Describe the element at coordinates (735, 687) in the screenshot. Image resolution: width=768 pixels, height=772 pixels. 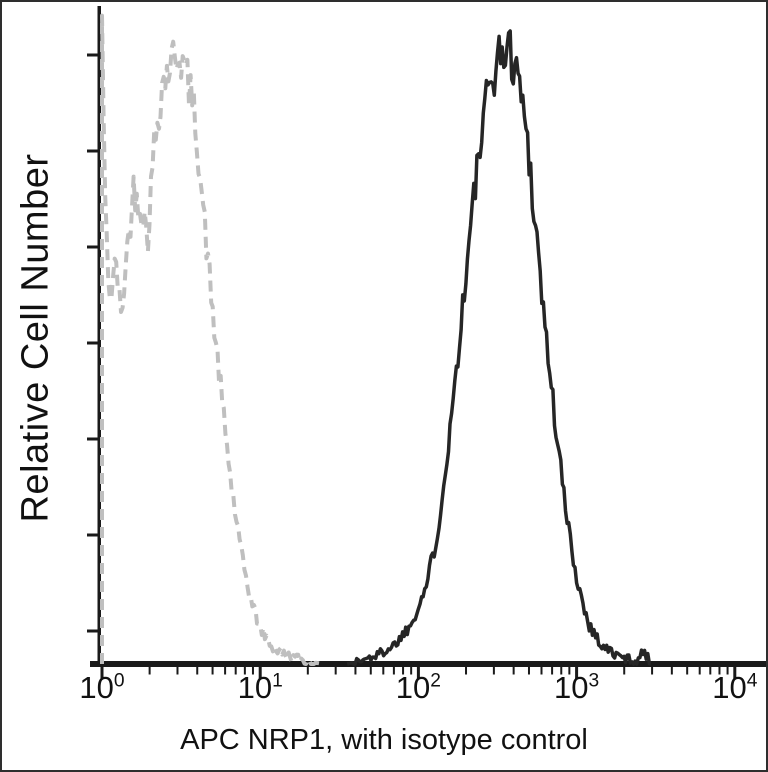
I see `x-tick-label-1e4: 10⁴` at that location.